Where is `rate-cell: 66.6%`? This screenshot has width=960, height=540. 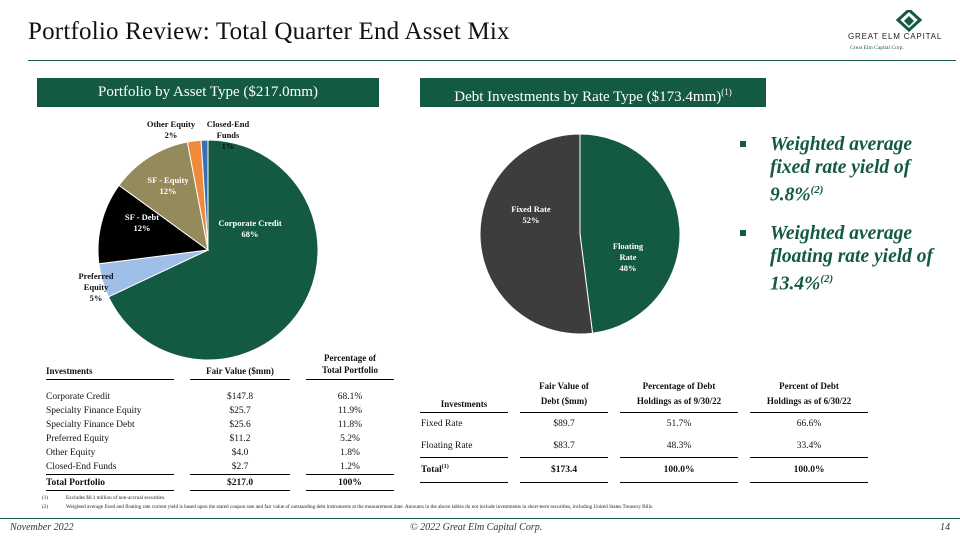 rate-cell: 66.6% is located at coordinates (809, 424).